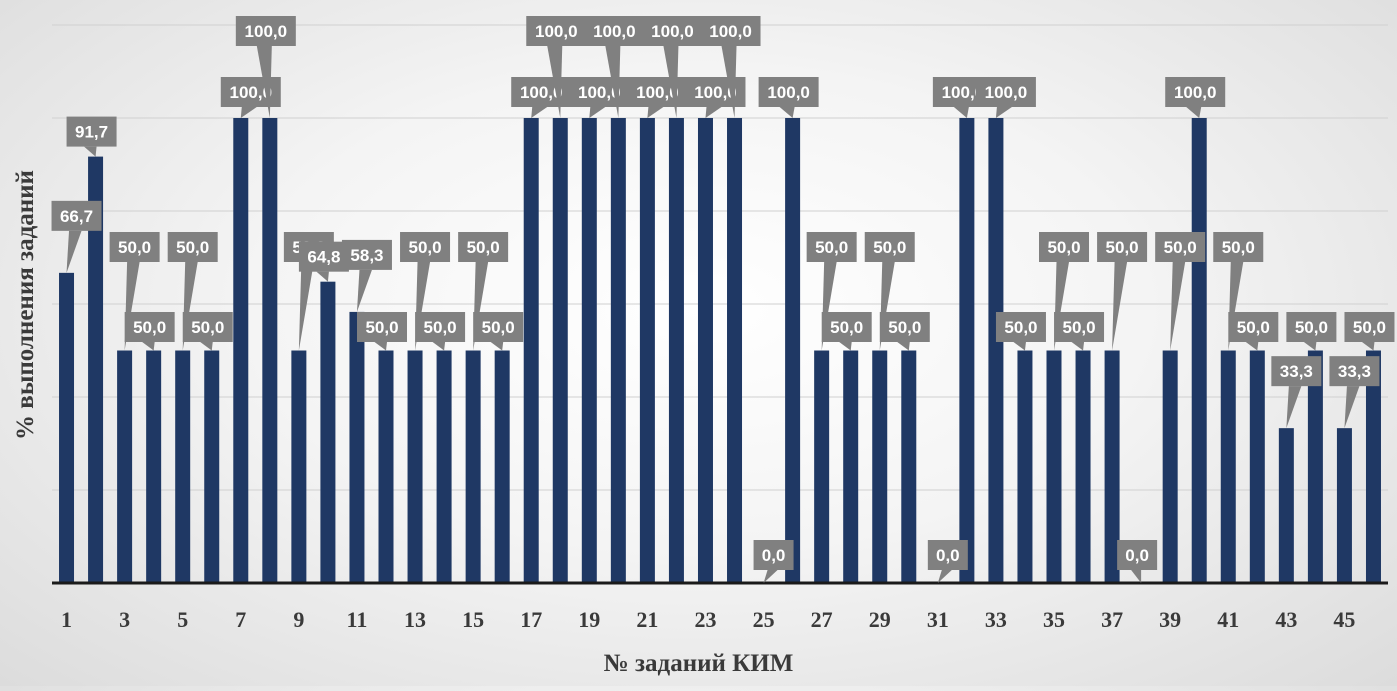 The height and width of the screenshot is (691, 1397). I want to click on x-tick-label: 19, so click(589, 619).